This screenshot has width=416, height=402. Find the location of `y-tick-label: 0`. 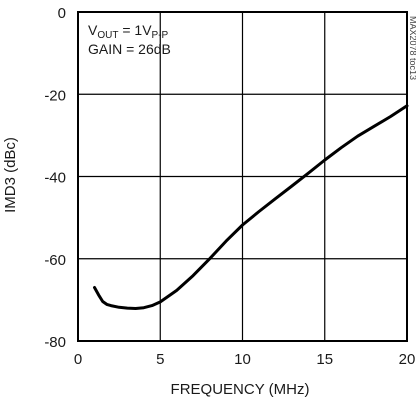

y-tick-label: 0 is located at coordinates (62, 13).